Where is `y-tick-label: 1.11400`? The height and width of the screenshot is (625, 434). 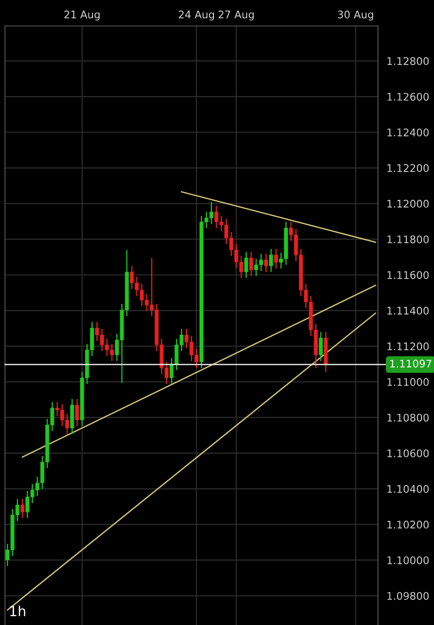 y-tick-label: 1.11400 is located at coordinates (408, 310).